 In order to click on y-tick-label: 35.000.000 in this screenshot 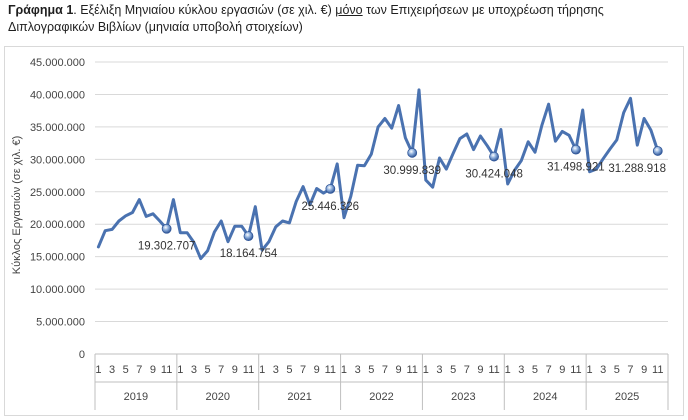, I will do `click(57, 128)`.